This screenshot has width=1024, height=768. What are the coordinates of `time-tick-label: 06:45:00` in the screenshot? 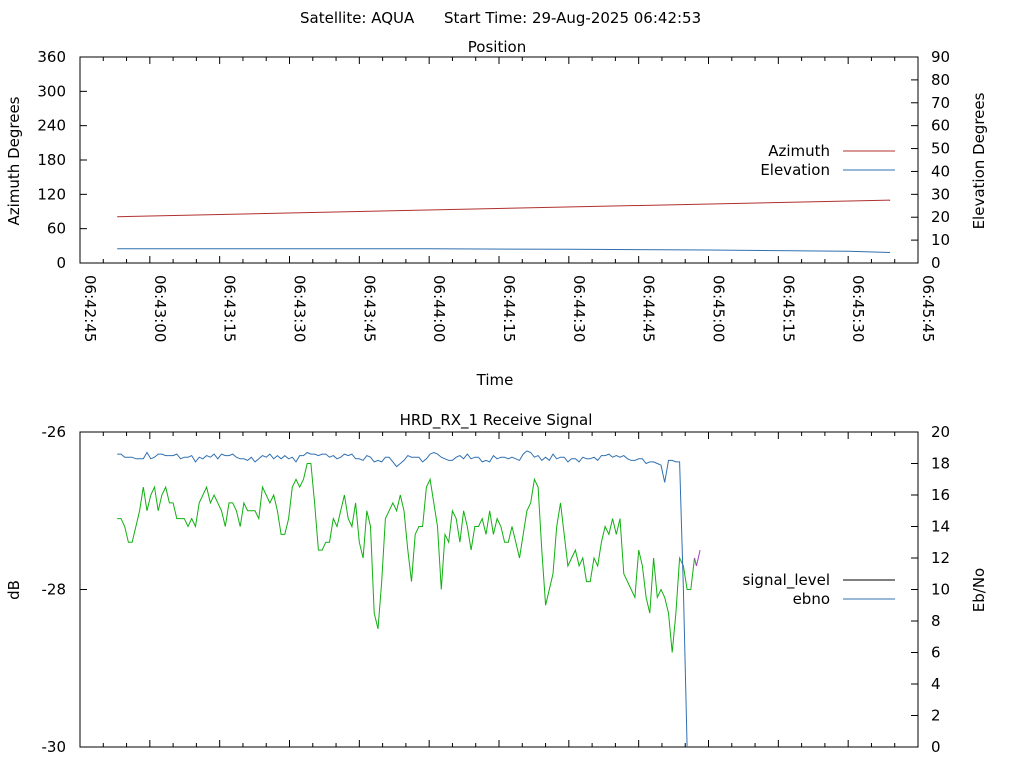 It's located at (719, 308).